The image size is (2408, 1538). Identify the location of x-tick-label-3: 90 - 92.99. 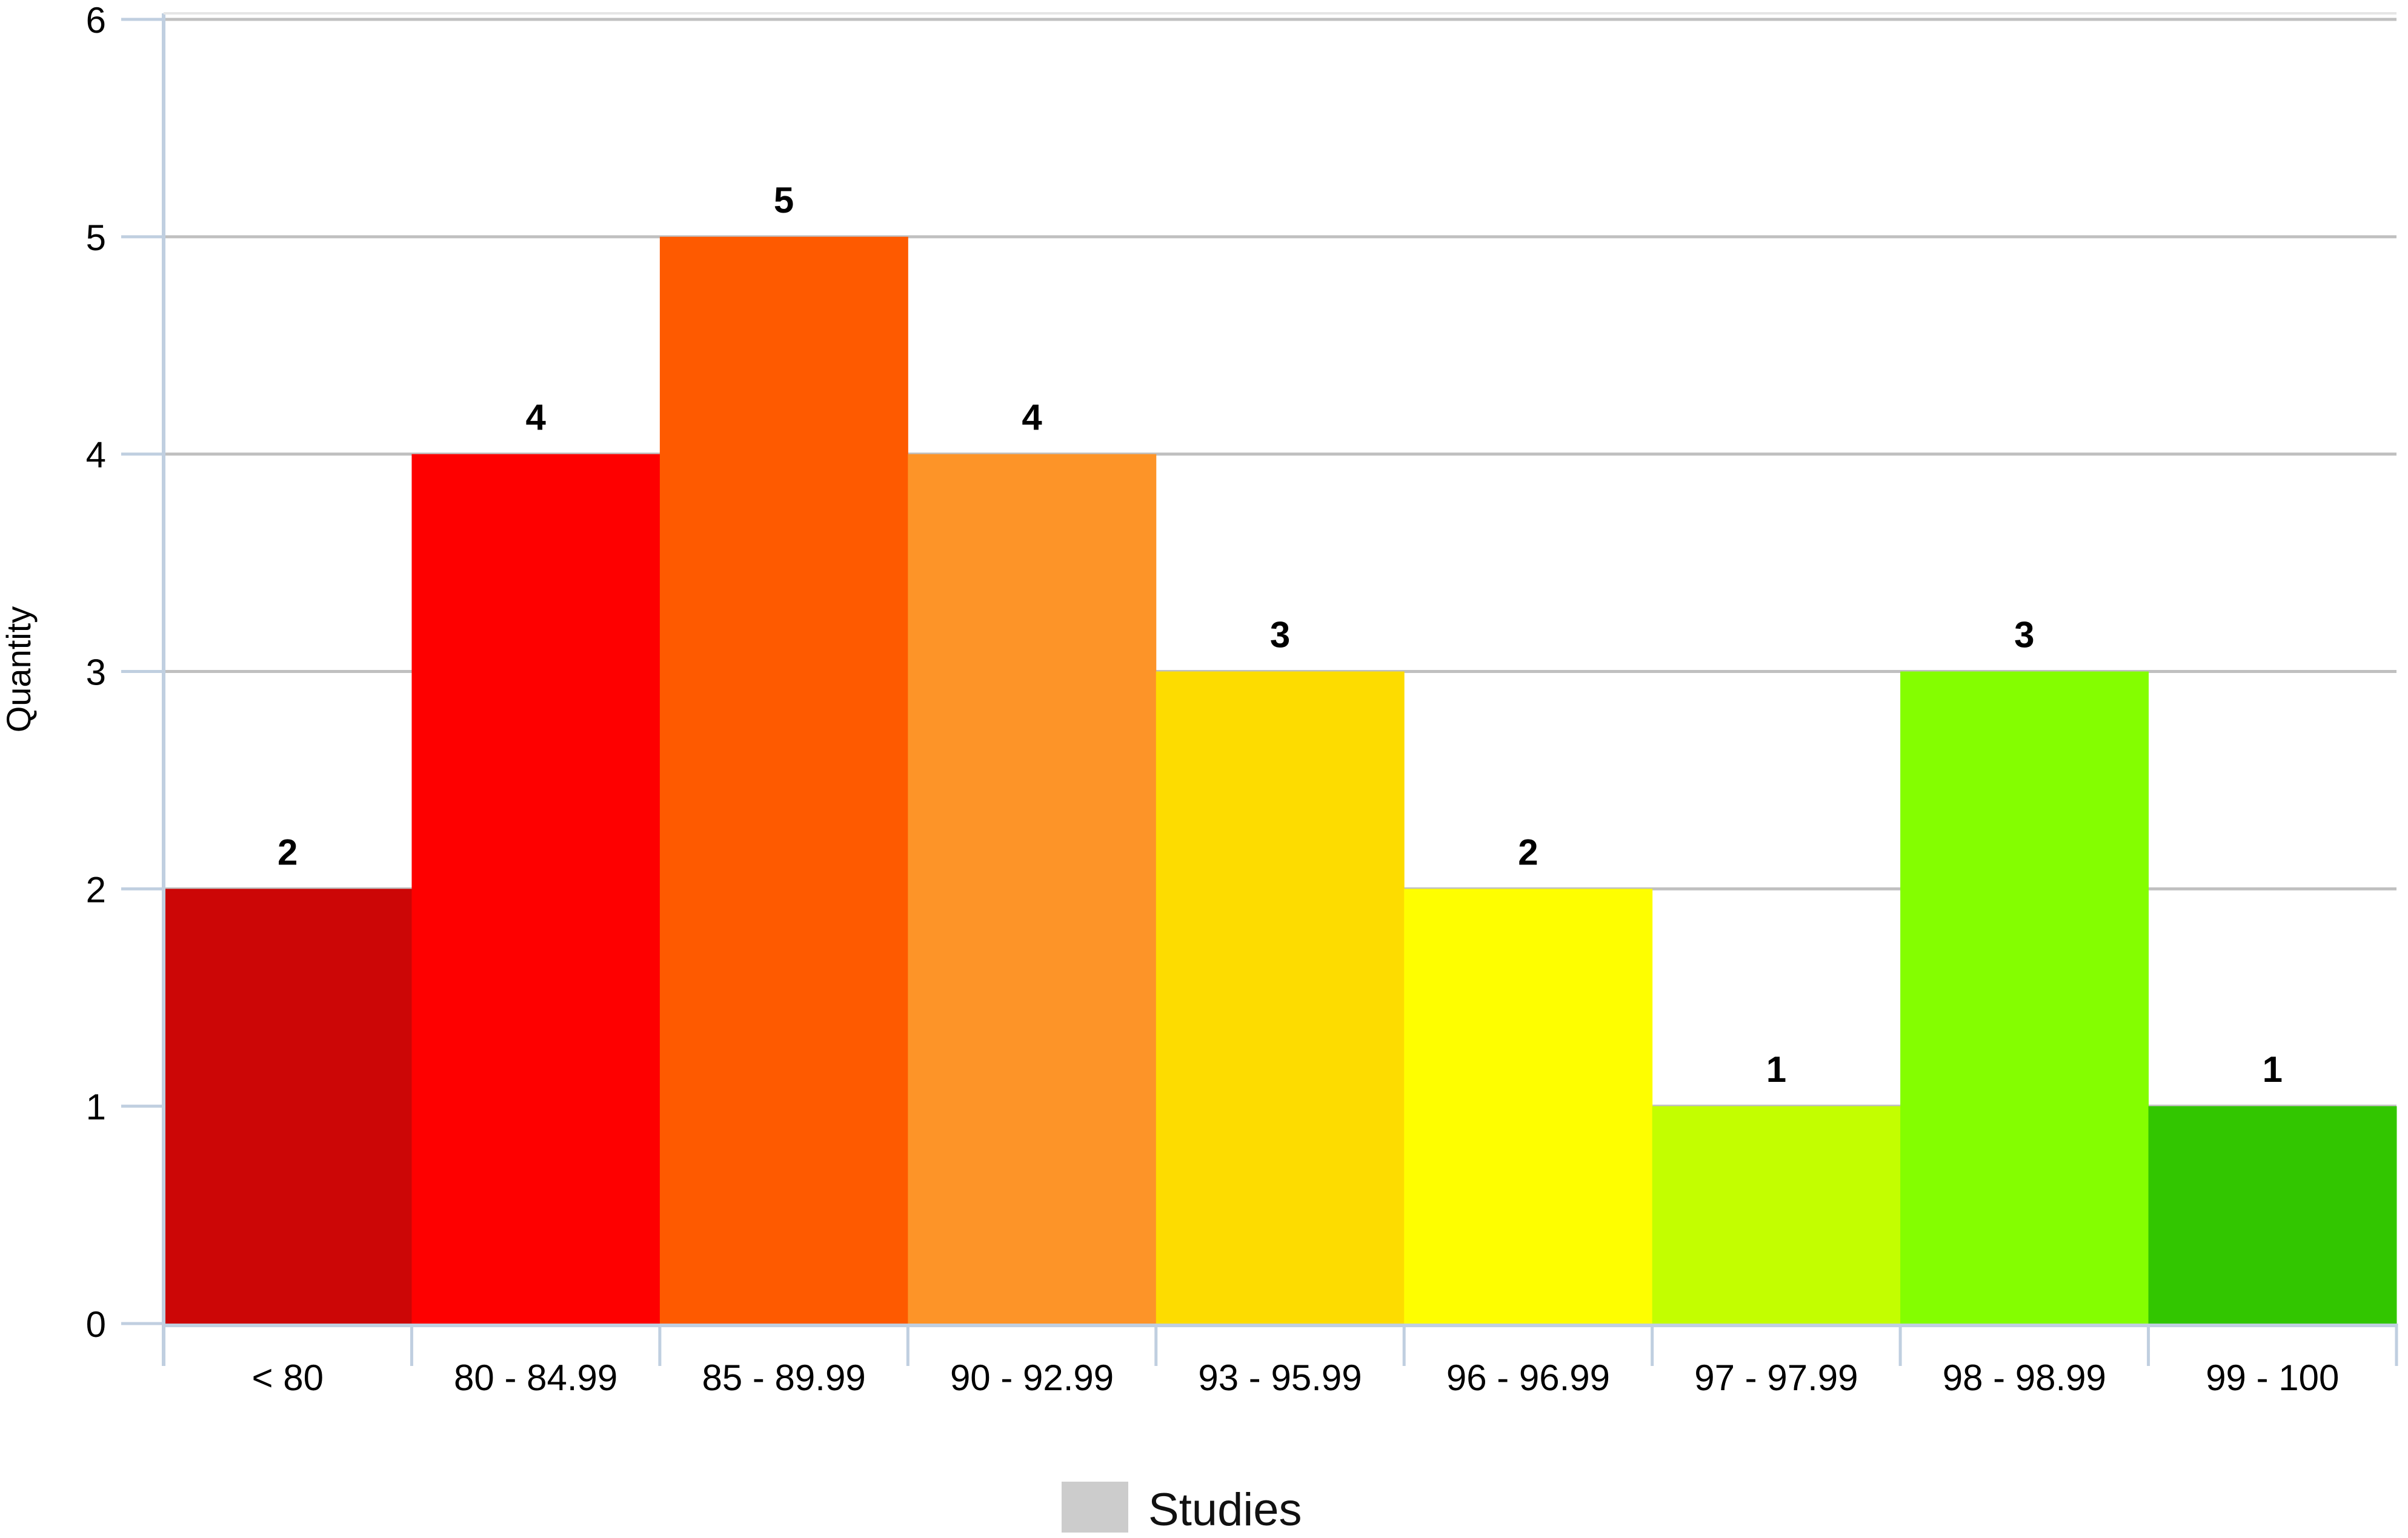
(1032, 1377).